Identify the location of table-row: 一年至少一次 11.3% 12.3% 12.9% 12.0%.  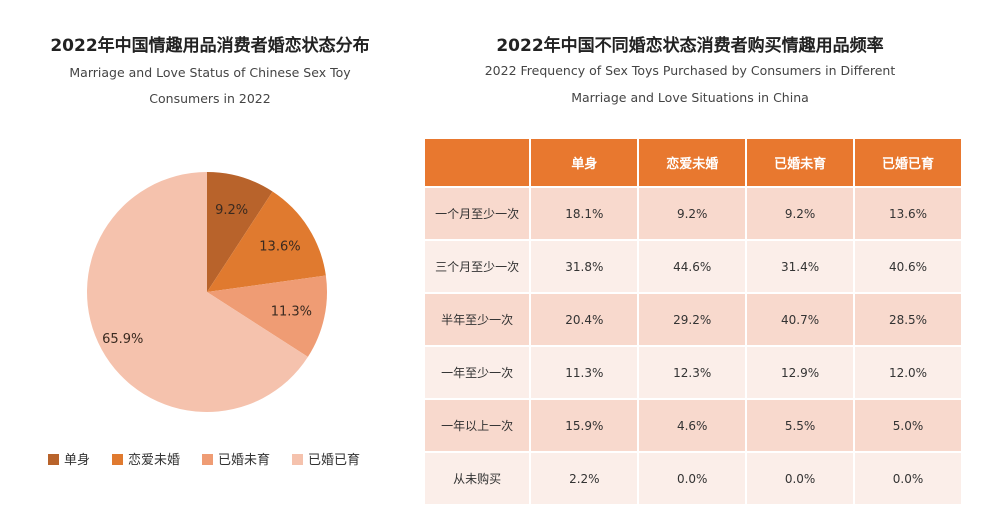
(692, 372).